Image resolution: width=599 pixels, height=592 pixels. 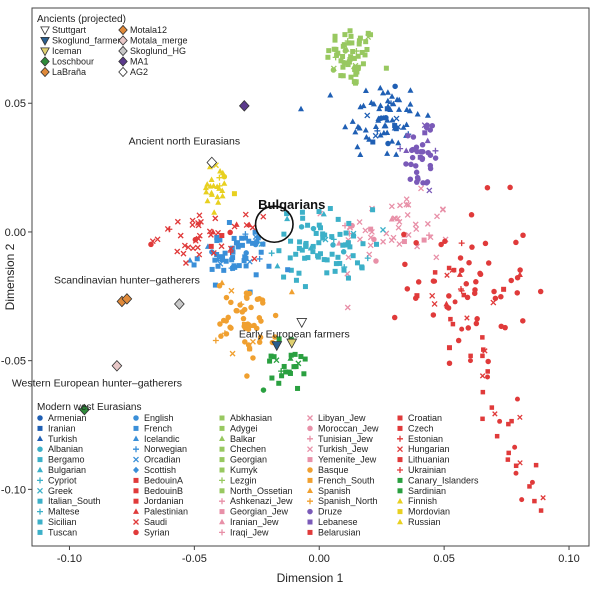 What do you see at coordinates (248, 460) in the screenshot?
I see `legend-modern-label: Georgian` at bounding box center [248, 460].